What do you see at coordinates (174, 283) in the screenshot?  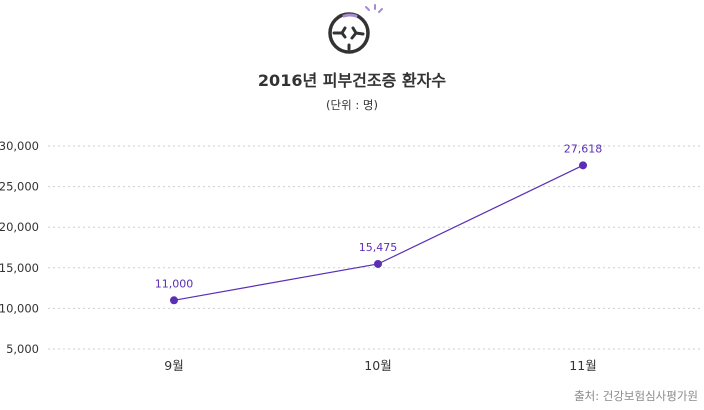 I see `data-label: 11,000` at bounding box center [174, 283].